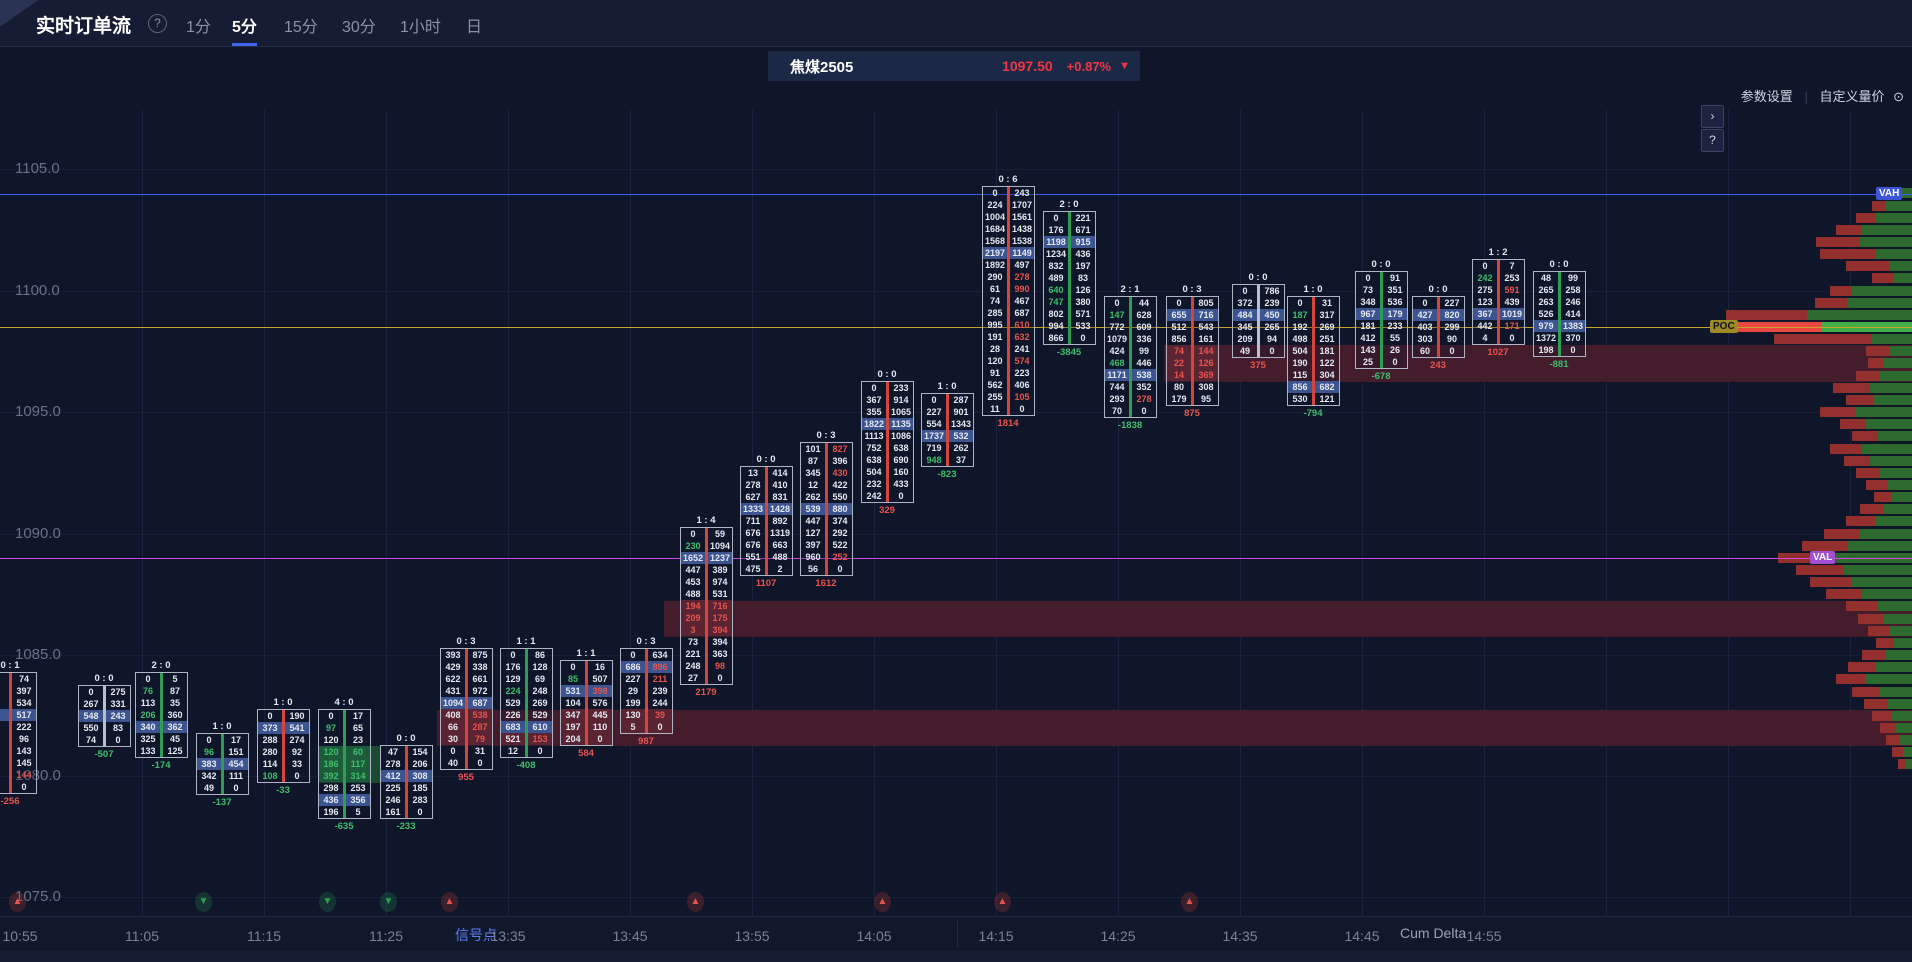 Image resolution: width=1912 pixels, height=962 pixels. I want to click on footprint-row: 130 39, so click(646, 715).